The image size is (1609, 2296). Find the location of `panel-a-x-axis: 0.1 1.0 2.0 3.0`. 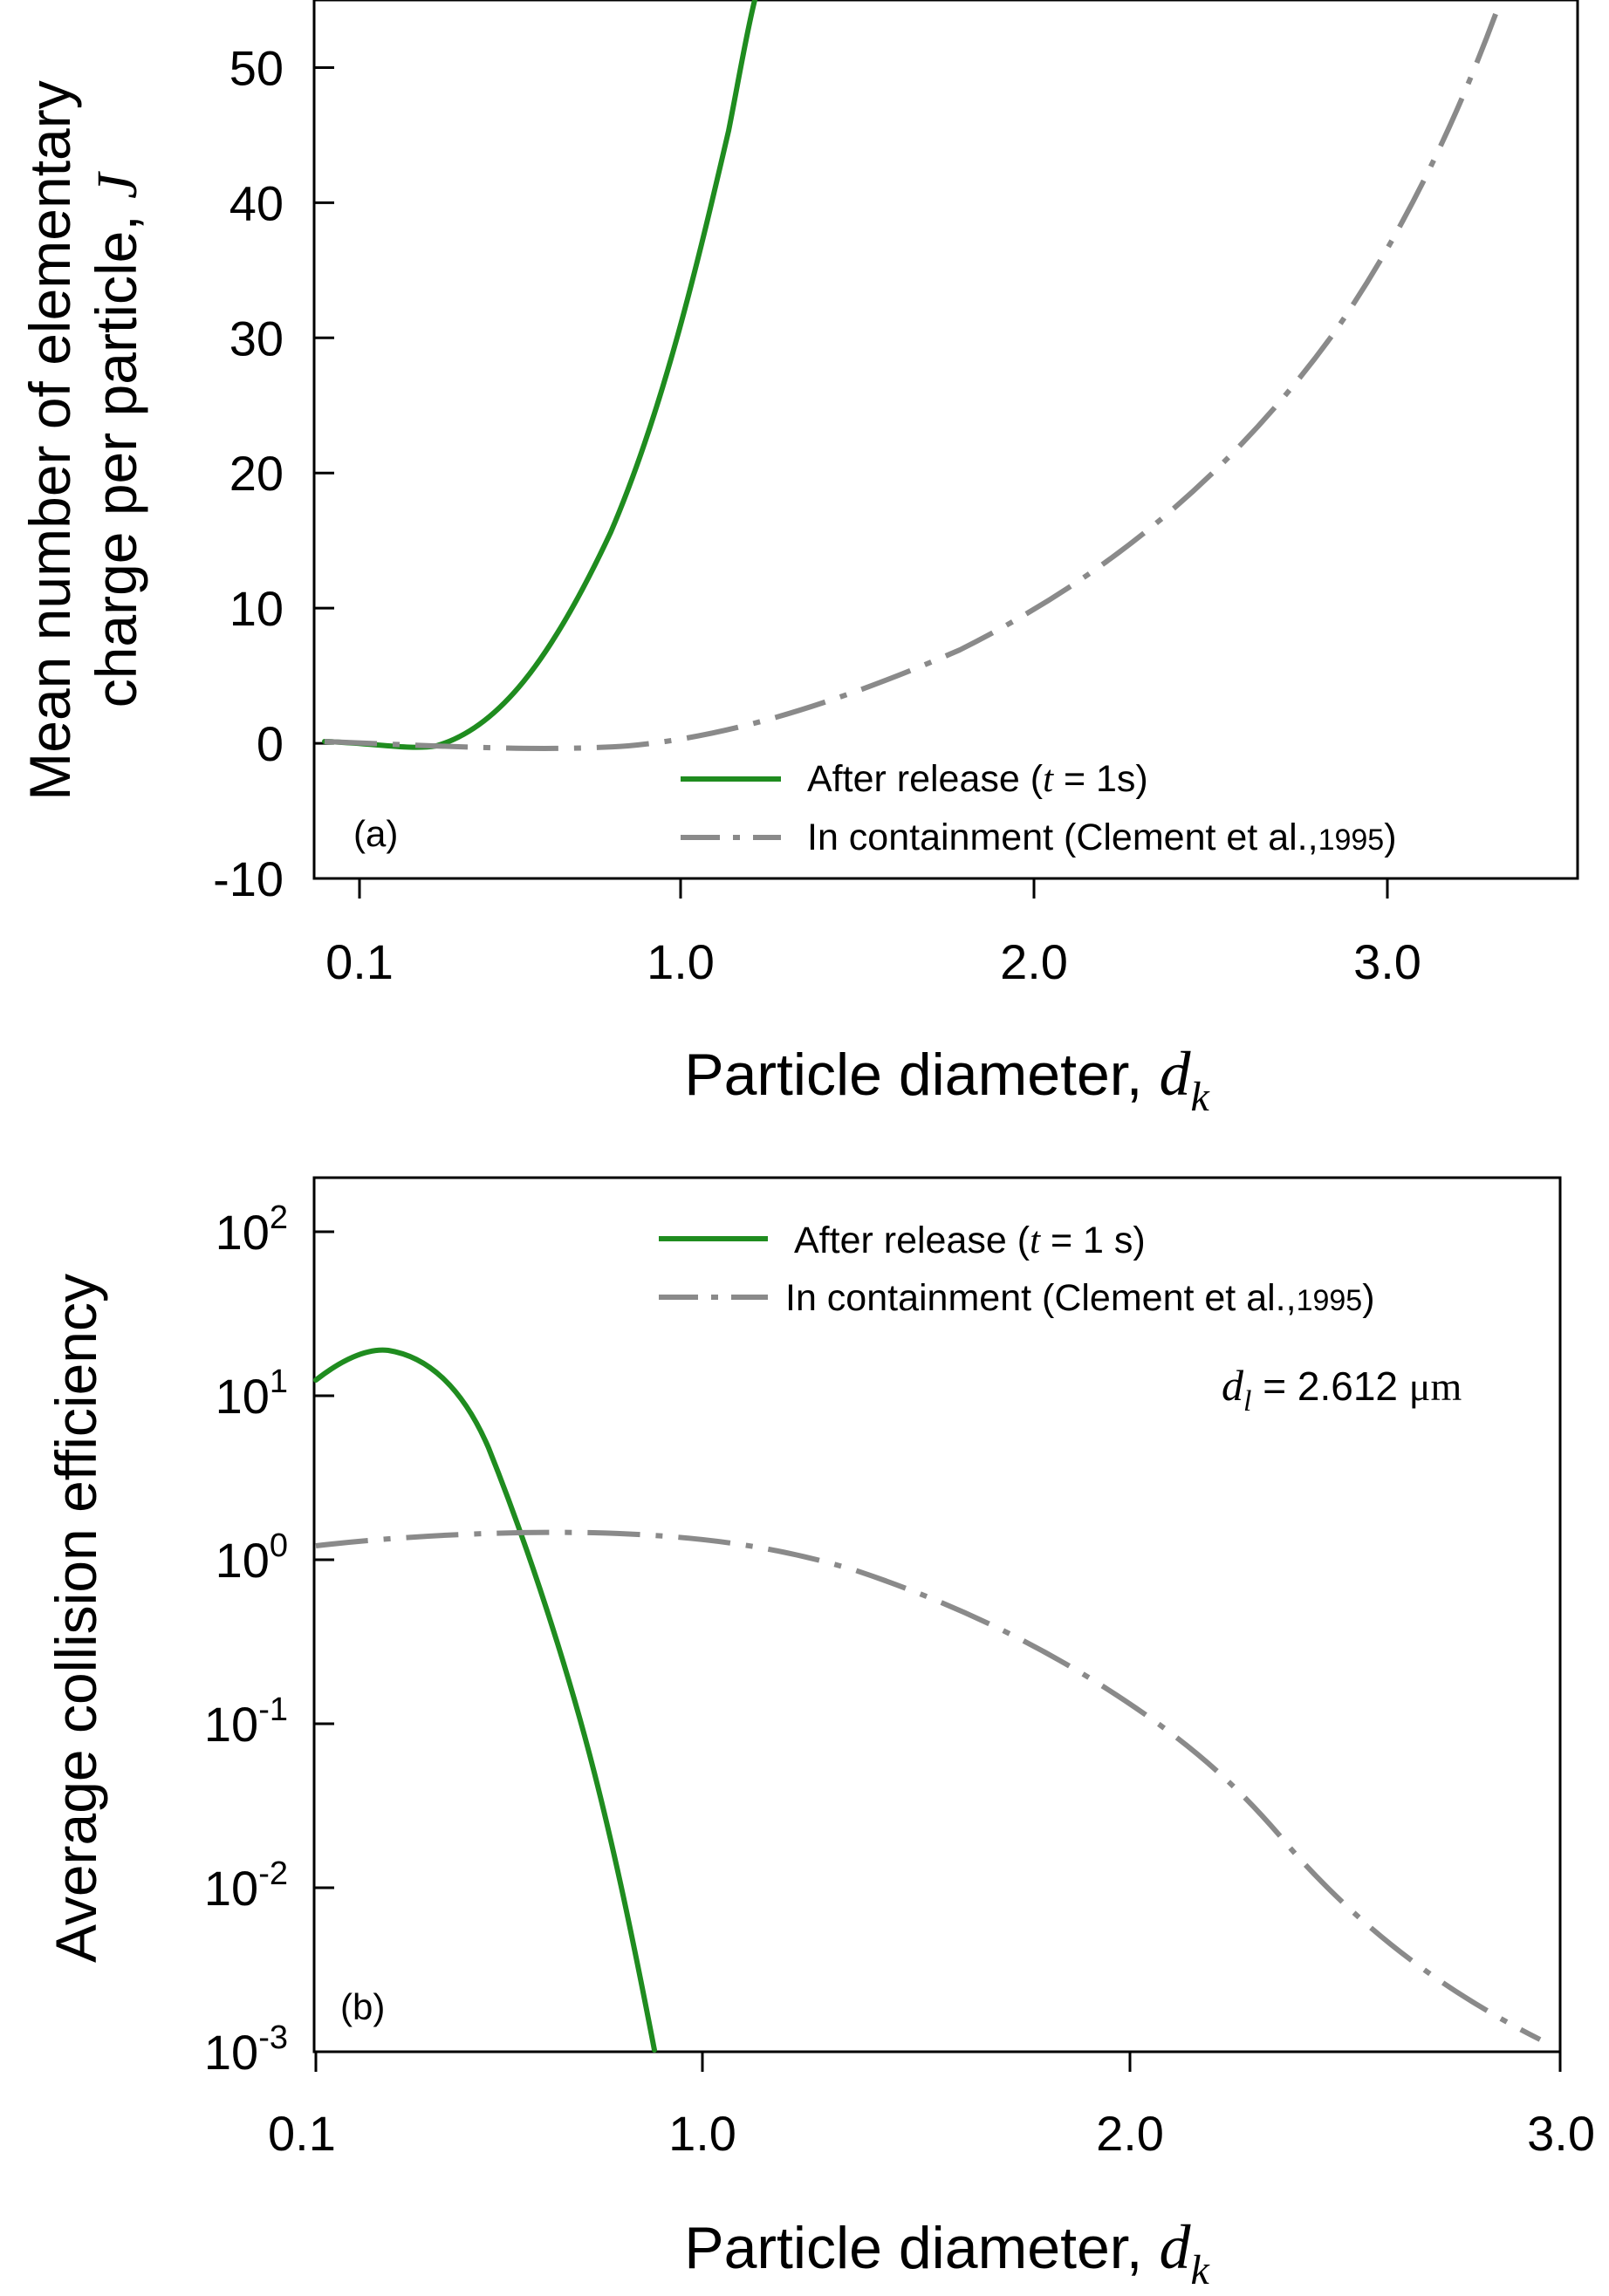

panel-a-x-axis: 0.1 1.0 2.0 3.0 is located at coordinates (873, 933).